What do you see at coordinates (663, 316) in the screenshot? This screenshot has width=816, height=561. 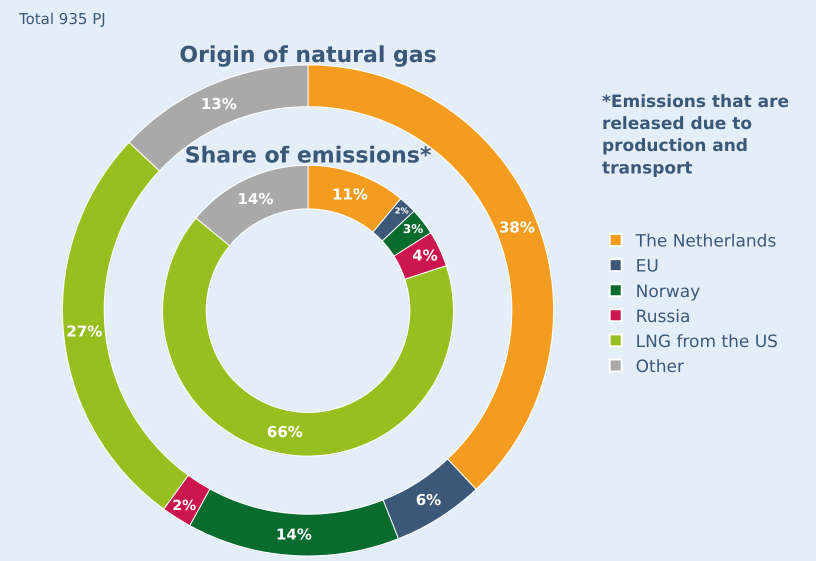 I see `legend-label: Russia` at bounding box center [663, 316].